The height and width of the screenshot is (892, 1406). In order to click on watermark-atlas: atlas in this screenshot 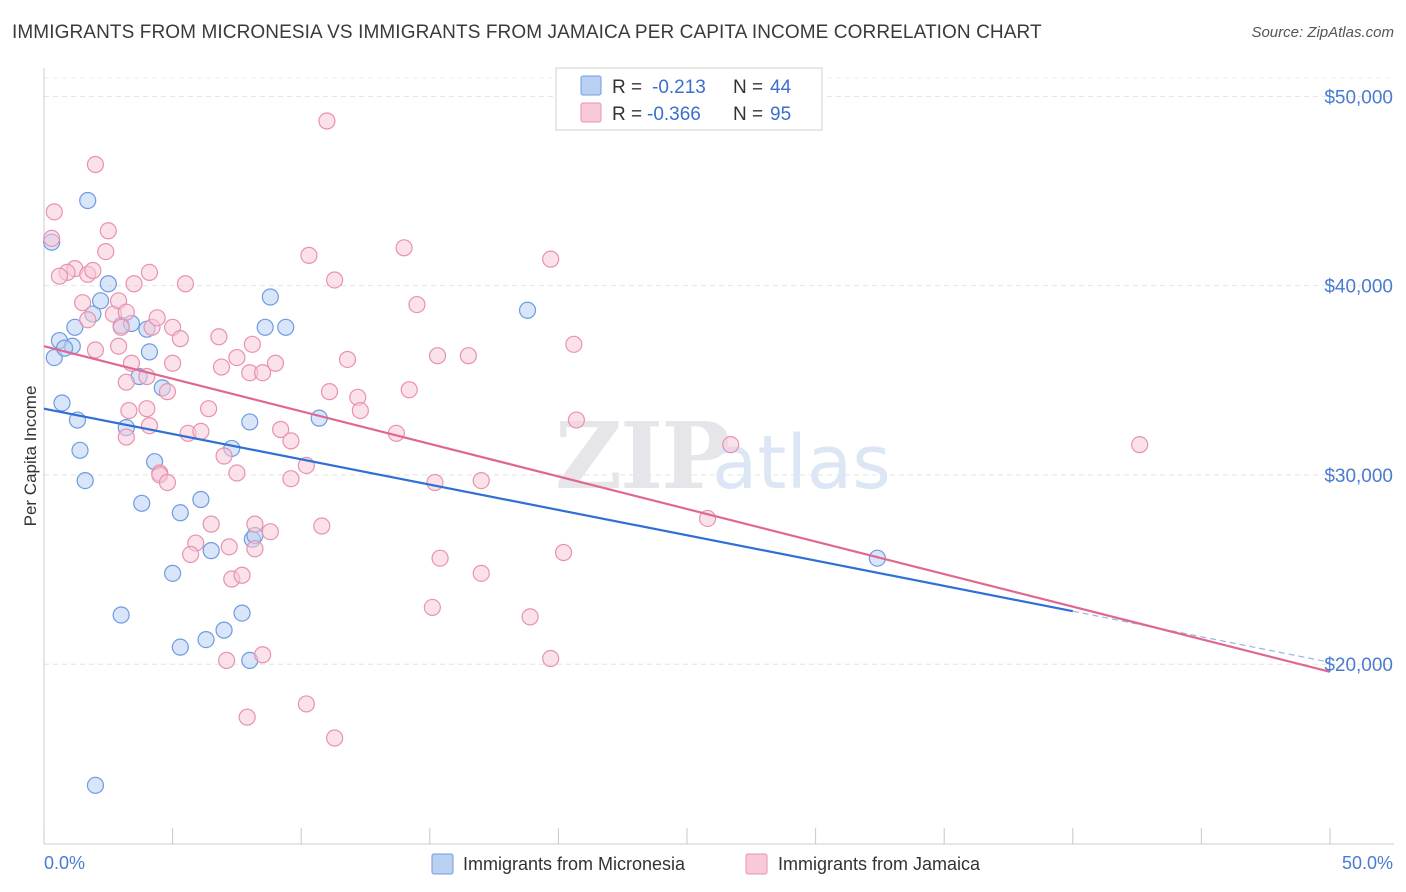, I will do `click(801, 463)`.